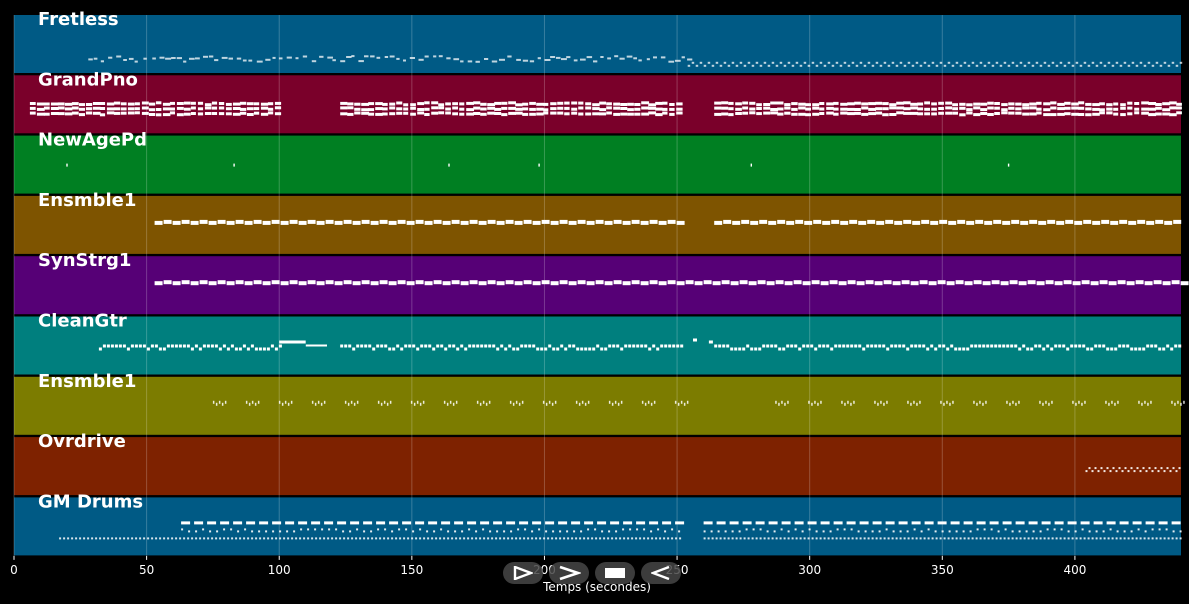  I want to click on play-button, so click(569, 573).